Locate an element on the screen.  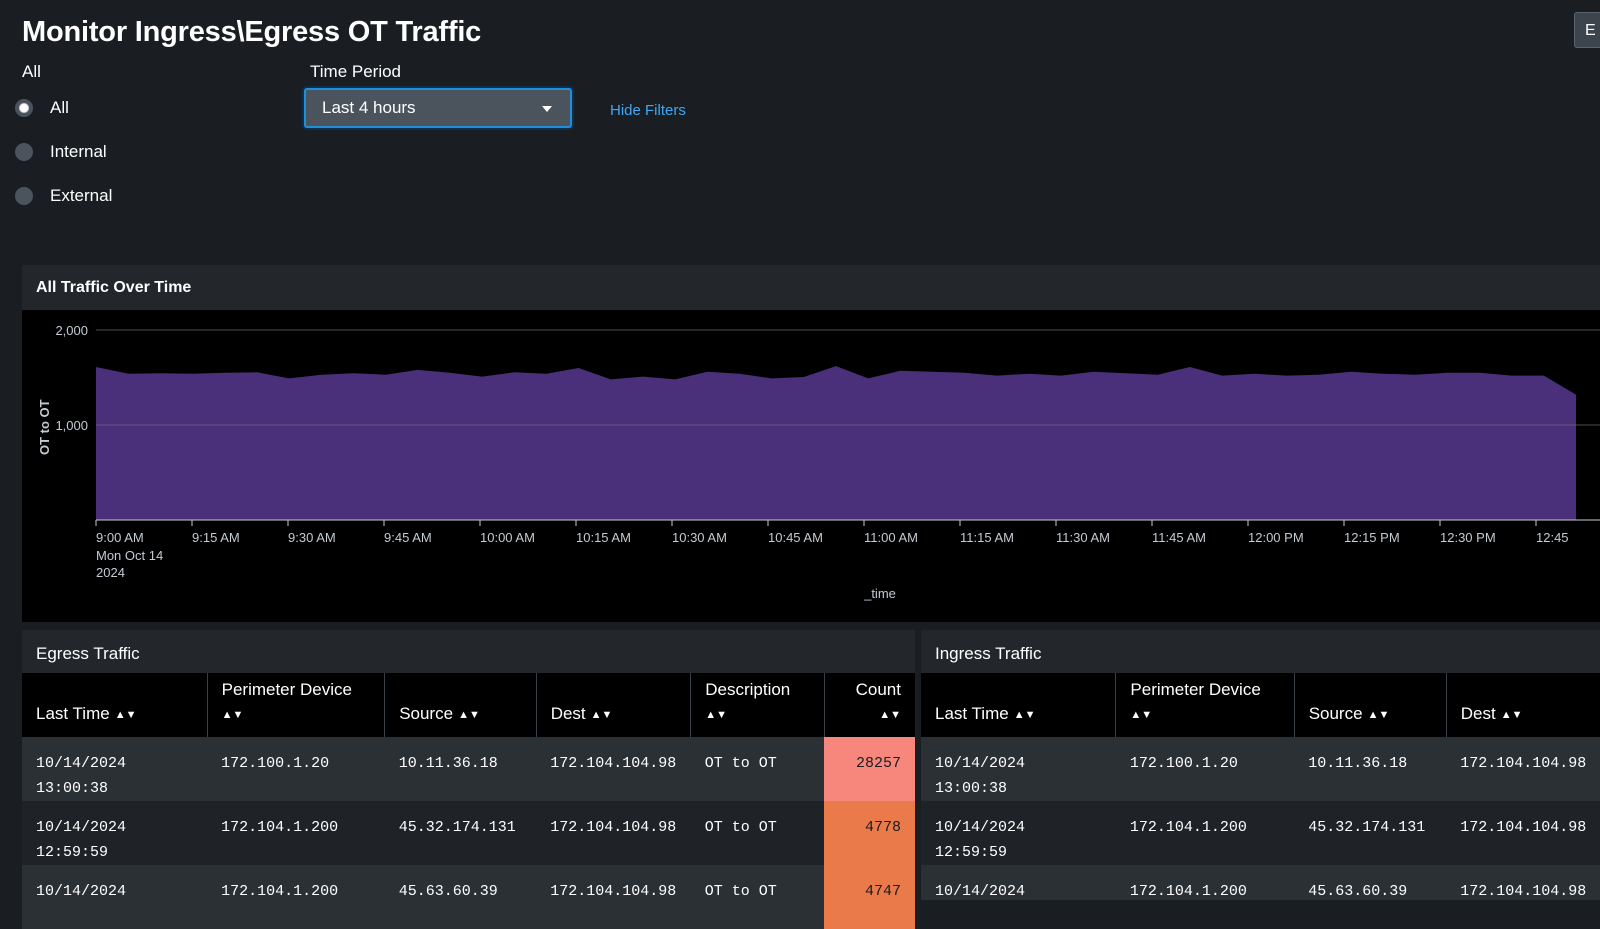
last-time-clock: 13:00:38 is located at coordinates (971, 788).